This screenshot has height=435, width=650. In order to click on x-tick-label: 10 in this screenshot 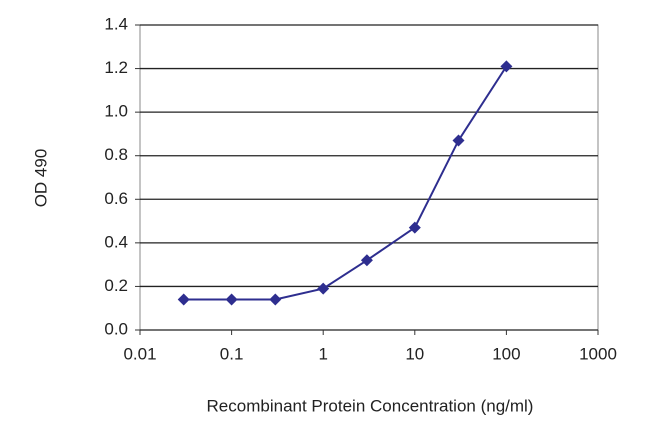, I will do `click(414, 353)`.